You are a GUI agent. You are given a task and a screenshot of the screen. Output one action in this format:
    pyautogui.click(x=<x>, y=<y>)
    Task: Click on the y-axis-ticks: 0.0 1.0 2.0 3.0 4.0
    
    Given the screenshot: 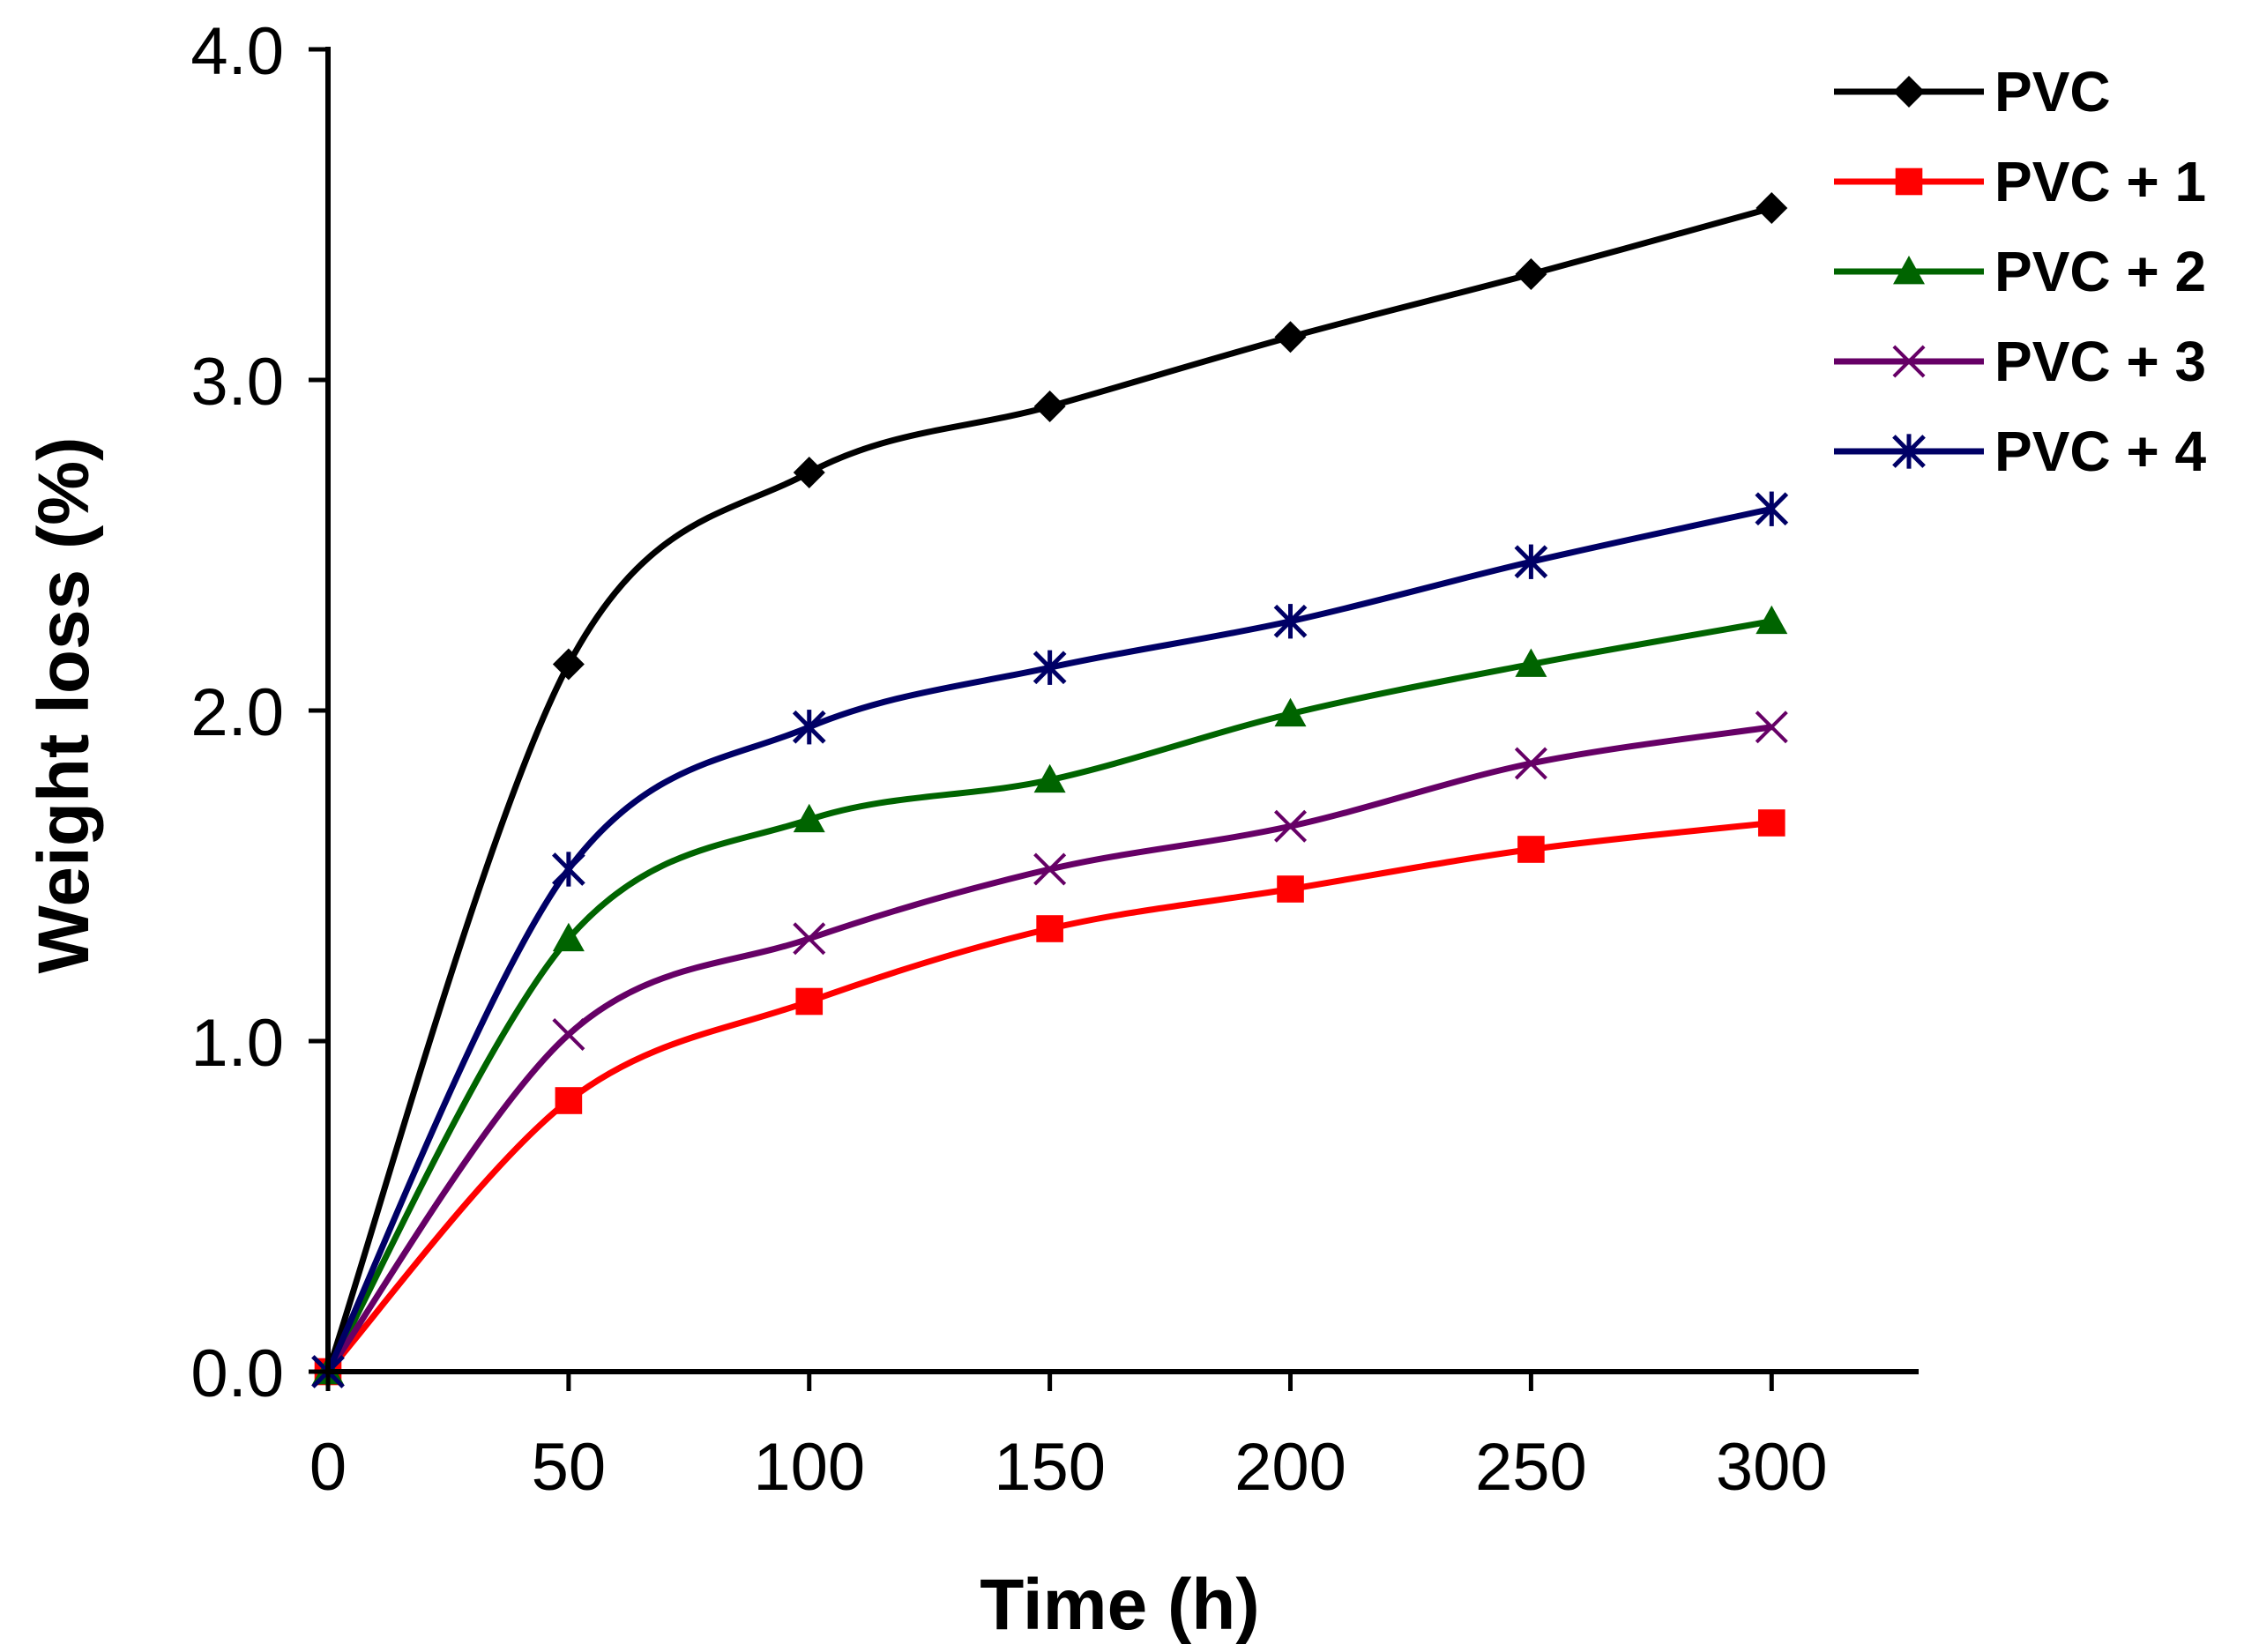 What is the action you would take?
    pyautogui.click(x=259, y=712)
    